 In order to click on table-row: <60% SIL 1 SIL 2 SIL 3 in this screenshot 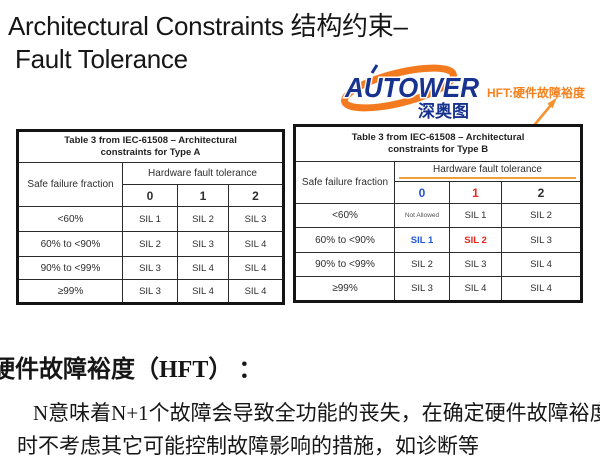, I will do `click(151, 219)`.